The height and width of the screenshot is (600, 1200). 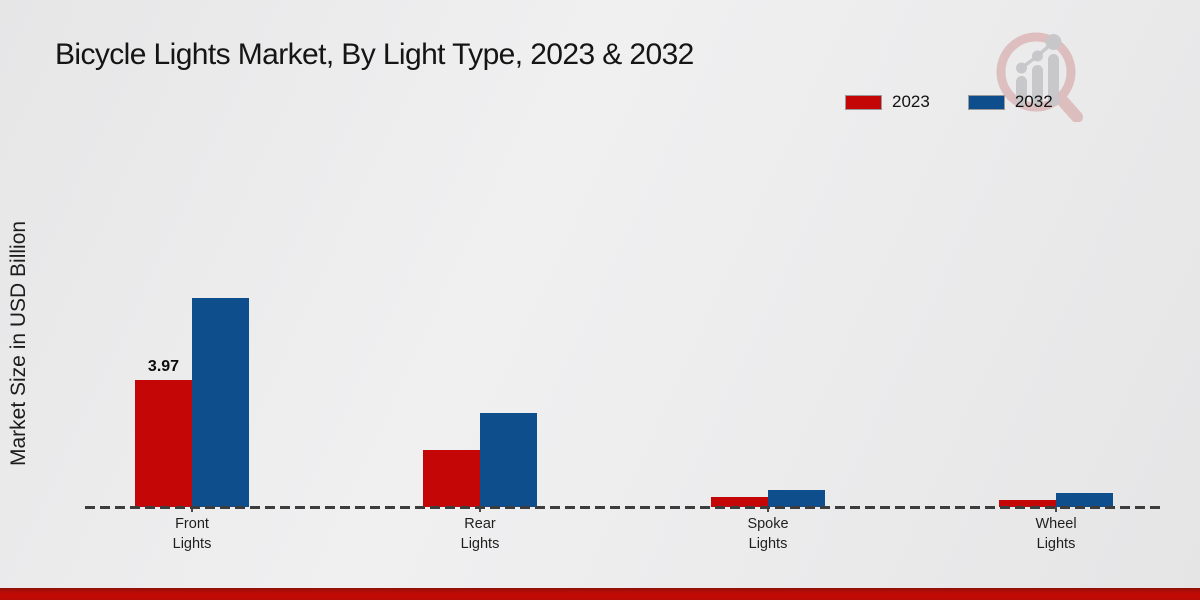 What do you see at coordinates (220, 402) in the screenshot?
I see `bar-2032-front-lights` at bounding box center [220, 402].